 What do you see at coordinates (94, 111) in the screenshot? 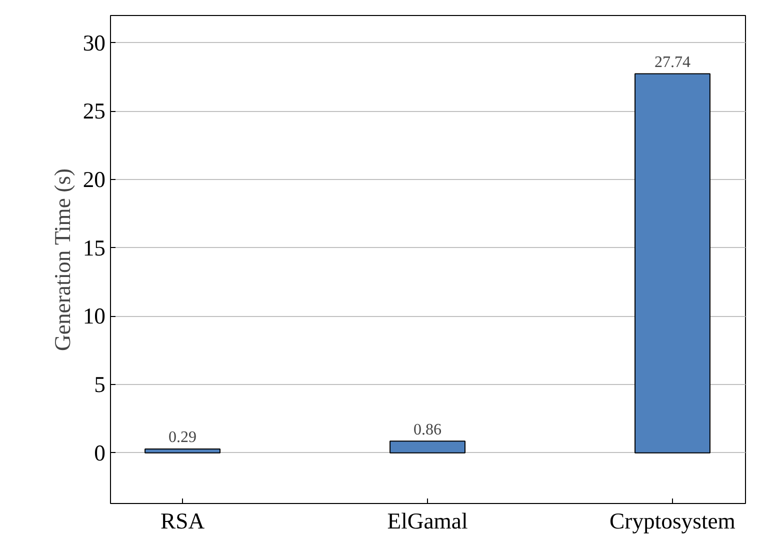
I see `y-tick-label: 25` at bounding box center [94, 111].